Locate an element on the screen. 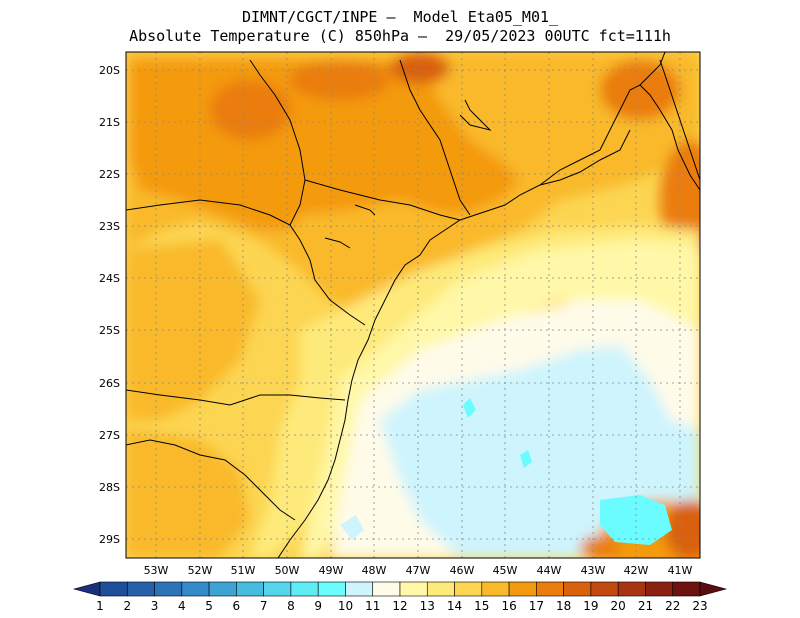 The height and width of the screenshot is (618, 800). lon-label: 41W is located at coordinates (680, 570).